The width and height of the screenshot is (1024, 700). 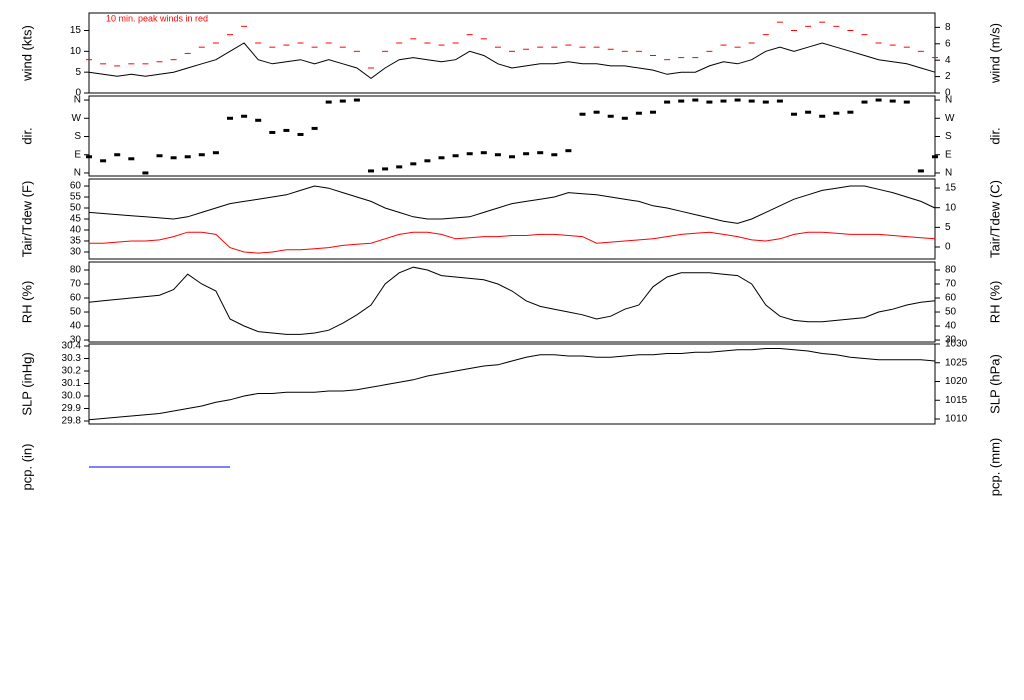 What do you see at coordinates (948, 136) in the screenshot?
I see `y2-tick-label: S` at bounding box center [948, 136].